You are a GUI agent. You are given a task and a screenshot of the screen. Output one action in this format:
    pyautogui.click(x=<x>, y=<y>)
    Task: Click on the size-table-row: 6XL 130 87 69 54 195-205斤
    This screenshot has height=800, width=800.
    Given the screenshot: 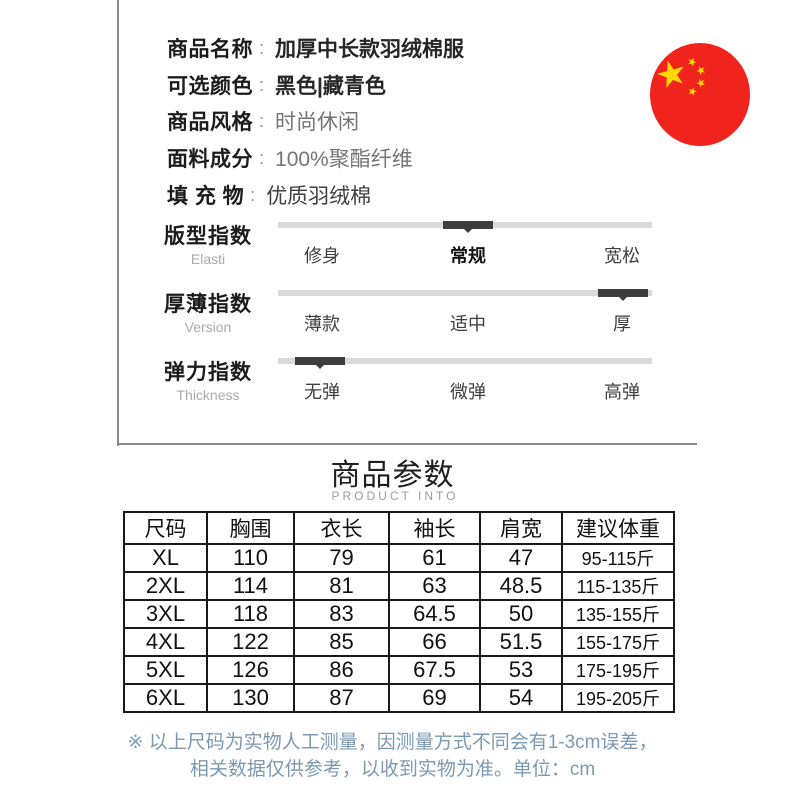 What is the action you would take?
    pyautogui.click(x=399, y=698)
    